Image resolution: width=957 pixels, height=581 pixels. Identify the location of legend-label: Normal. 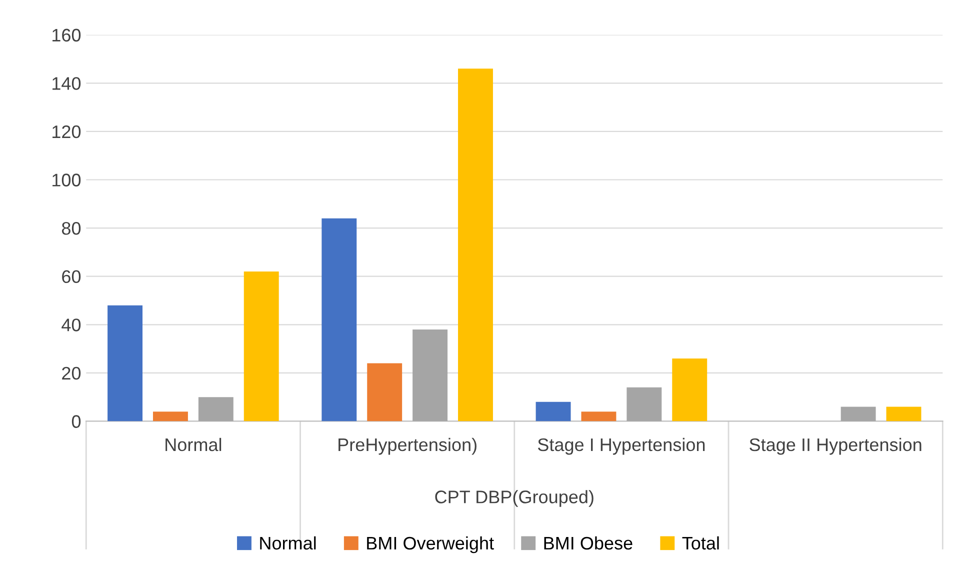
(288, 543).